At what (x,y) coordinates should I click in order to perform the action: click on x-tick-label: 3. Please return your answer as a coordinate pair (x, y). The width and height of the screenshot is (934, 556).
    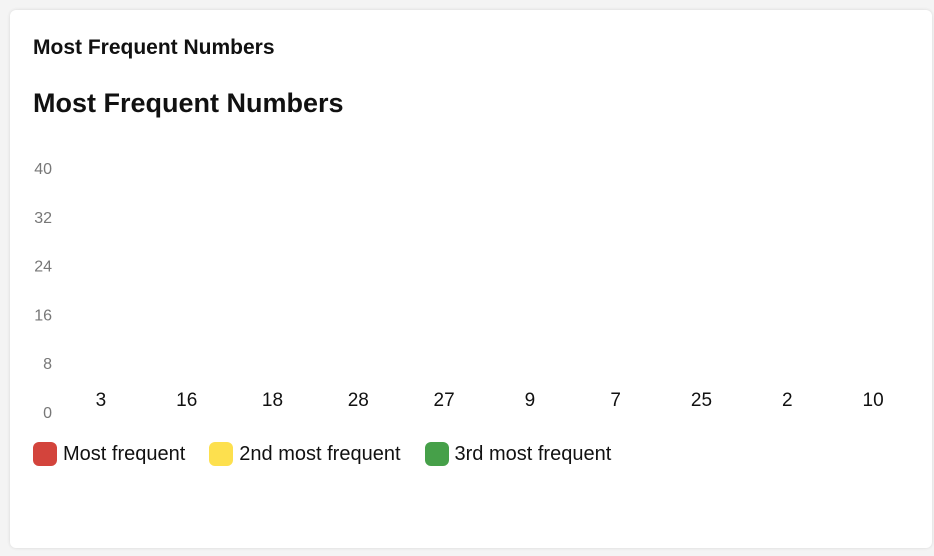
    Looking at the image, I should click on (101, 400).